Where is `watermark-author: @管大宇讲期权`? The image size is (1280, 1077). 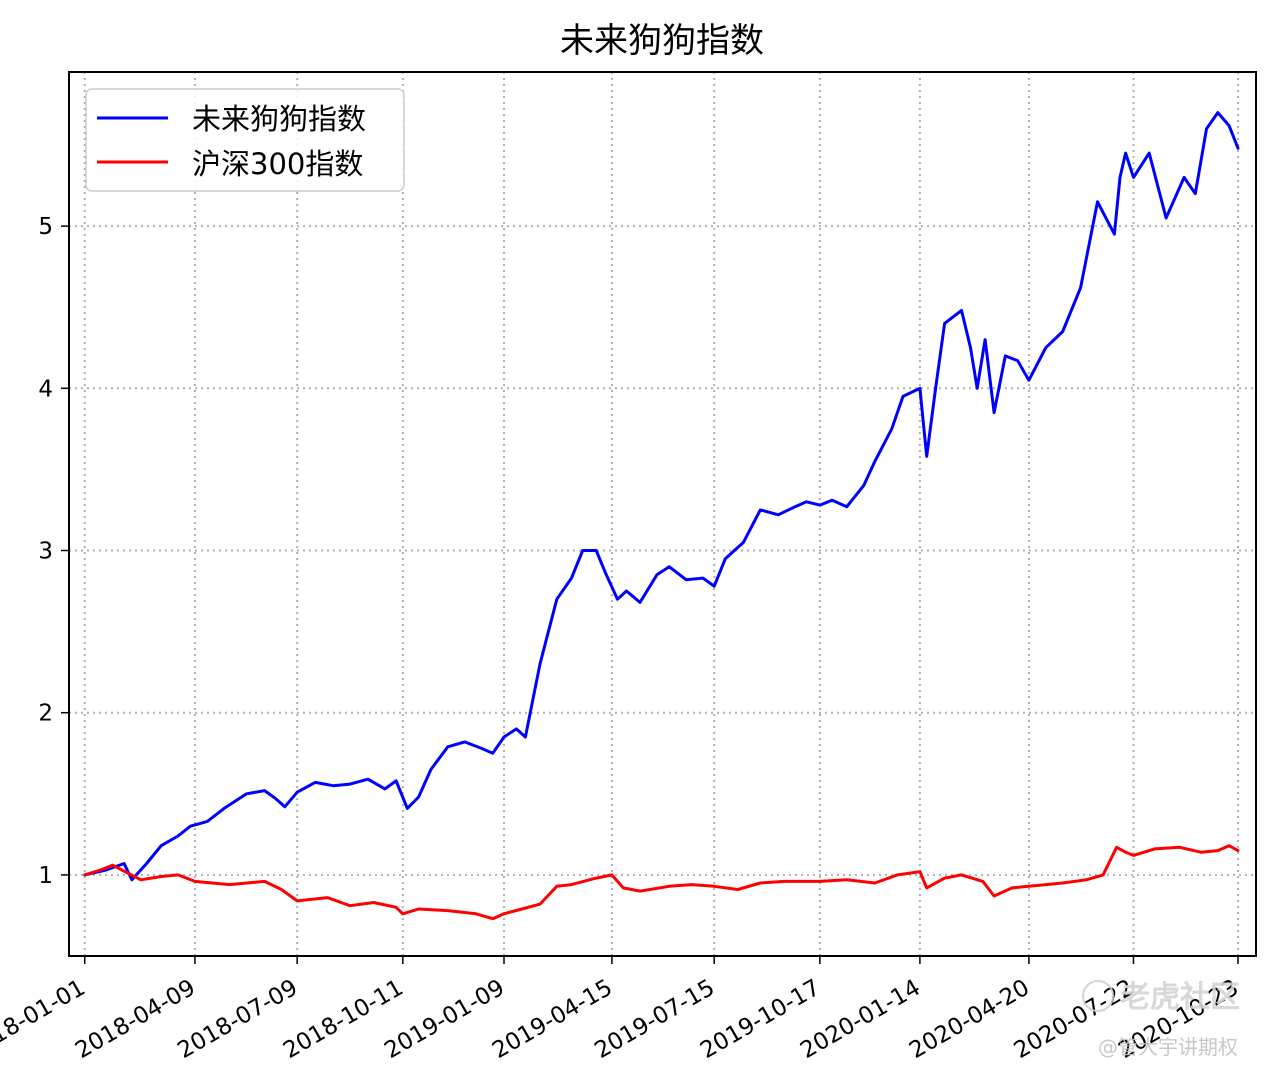 watermark-author: @管大宇讲期权 is located at coordinates (1168, 1047).